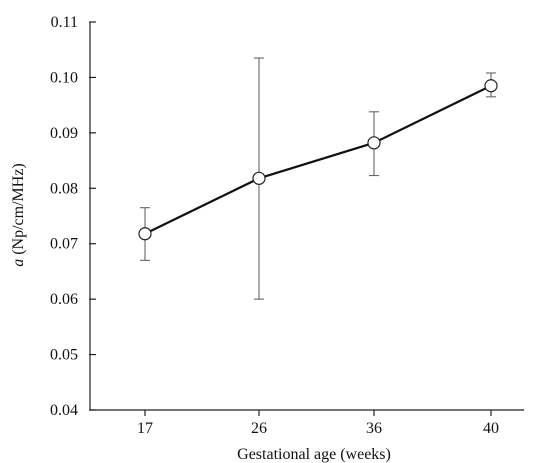  What do you see at coordinates (314, 454) in the screenshot?
I see `x-axis-title: Gestational age (weeks)` at bounding box center [314, 454].